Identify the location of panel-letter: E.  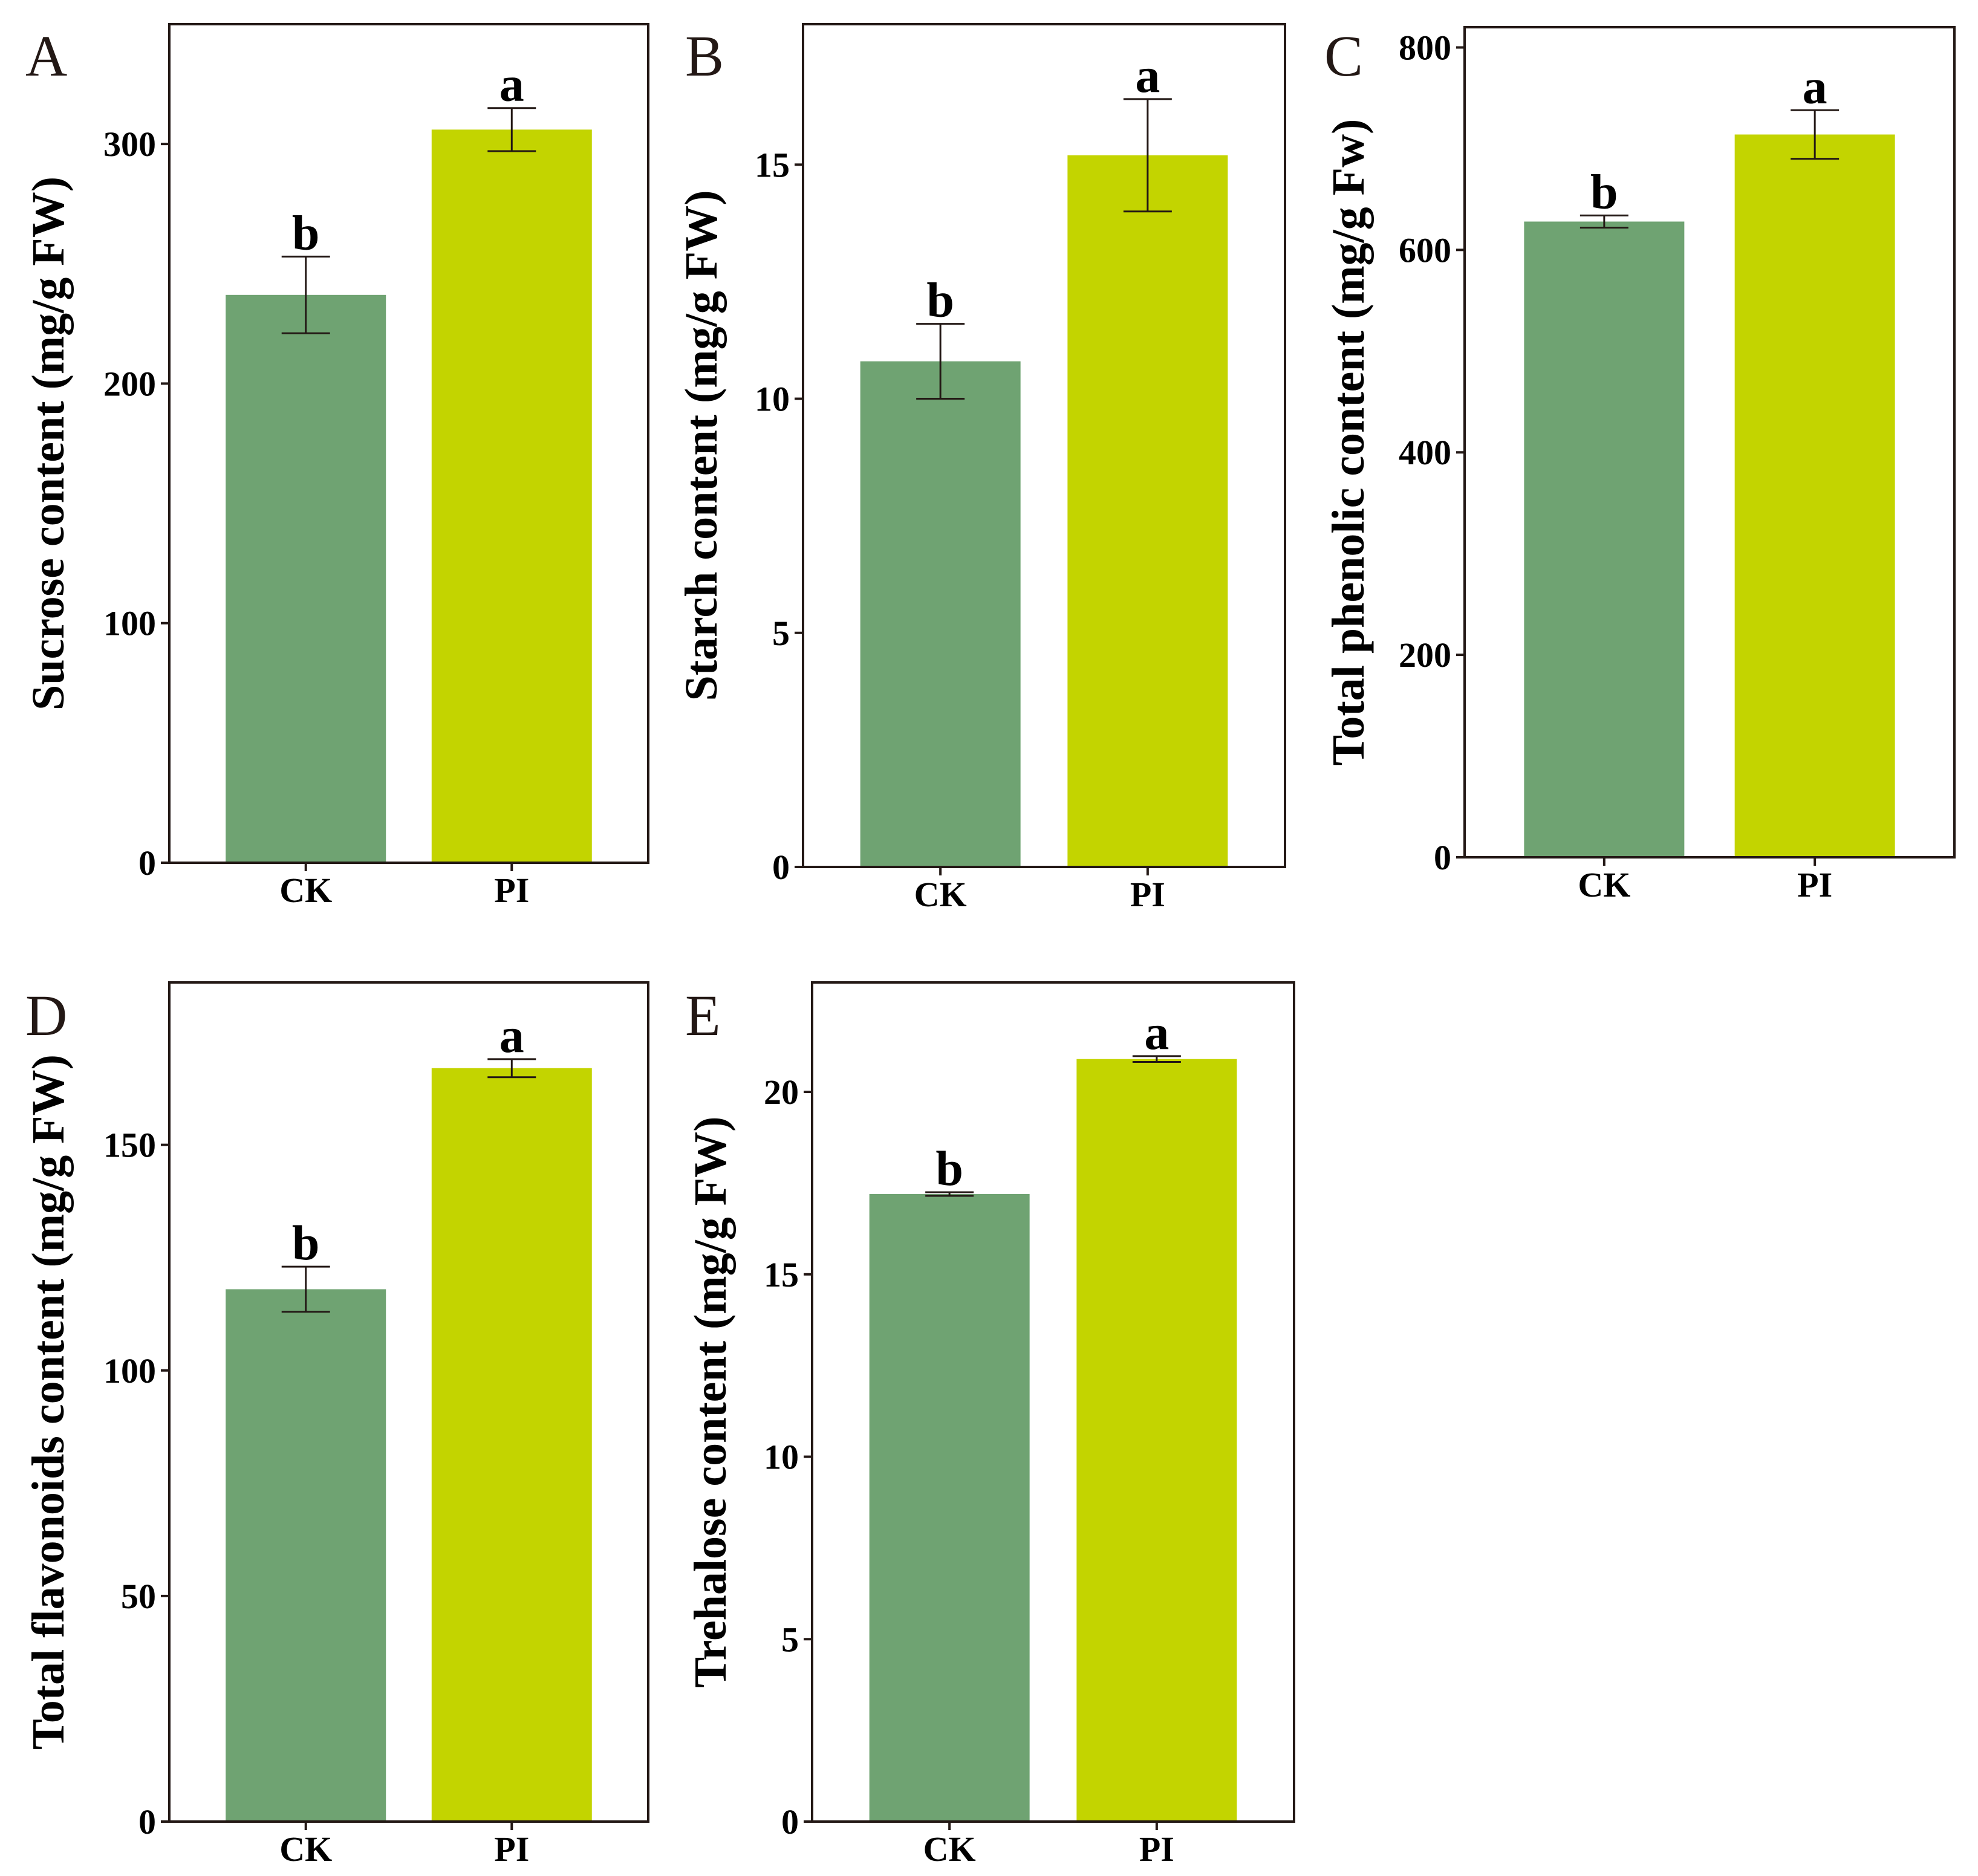
(703, 1015).